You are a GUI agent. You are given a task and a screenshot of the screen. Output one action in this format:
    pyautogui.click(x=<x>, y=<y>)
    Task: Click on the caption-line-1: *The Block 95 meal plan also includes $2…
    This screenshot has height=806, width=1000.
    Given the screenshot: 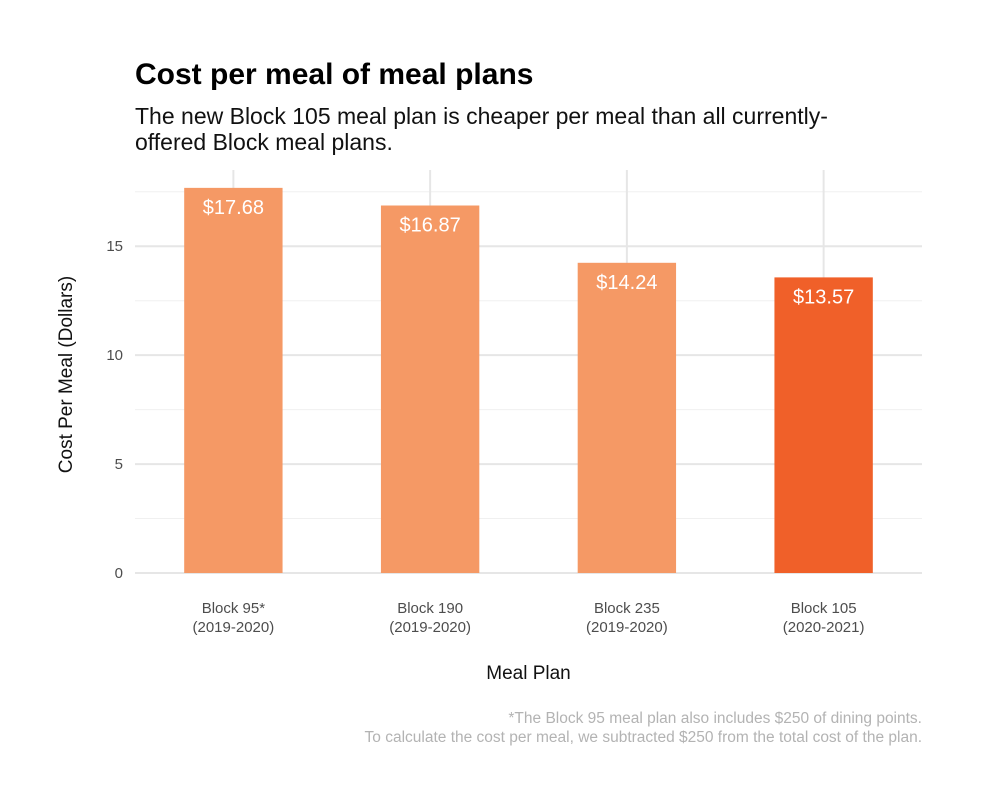 What is the action you would take?
    pyautogui.click(x=715, y=718)
    